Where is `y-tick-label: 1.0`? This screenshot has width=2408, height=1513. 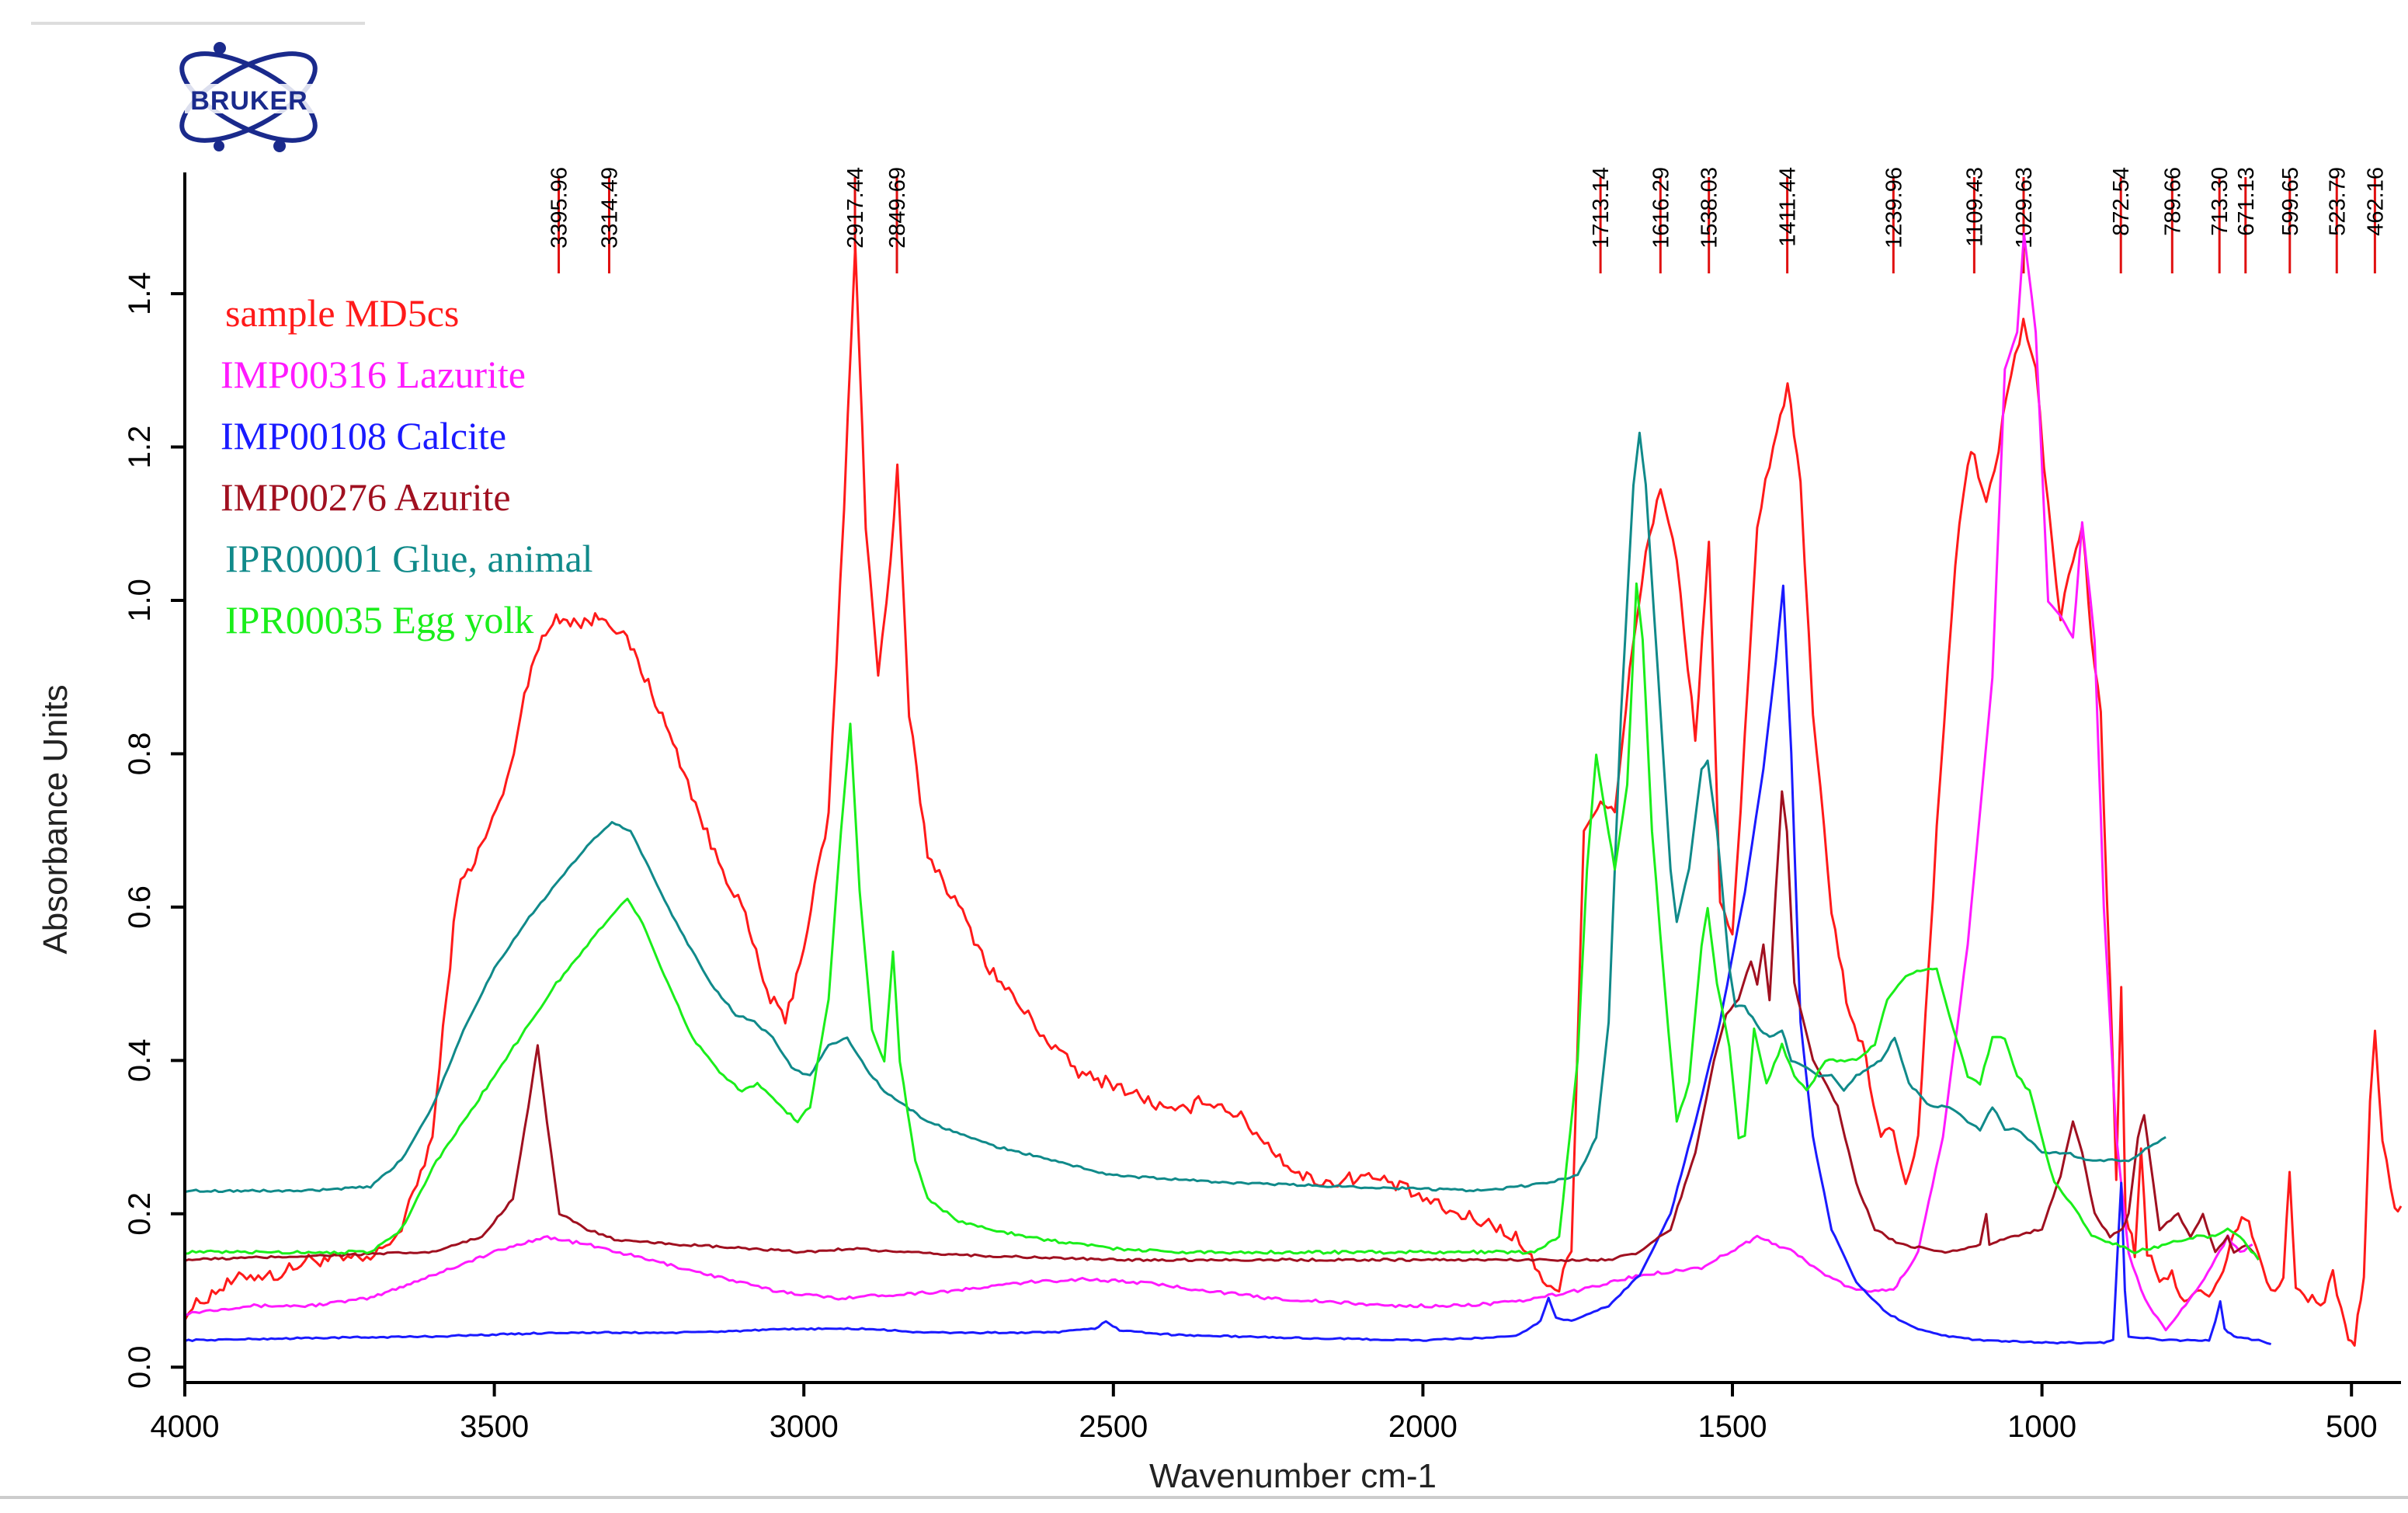 y-tick-label: 1.0 is located at coordinates (140, 600).